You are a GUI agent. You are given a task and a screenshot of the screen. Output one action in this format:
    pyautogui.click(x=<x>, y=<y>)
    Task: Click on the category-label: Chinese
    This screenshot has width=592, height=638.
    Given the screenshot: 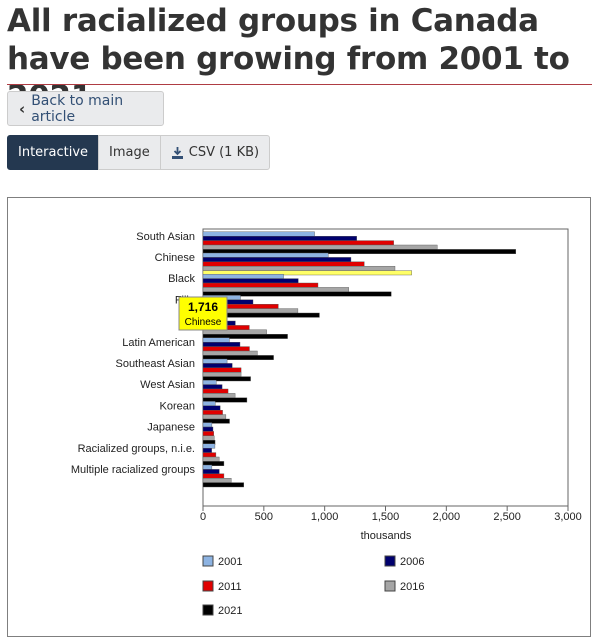 What is the action you would take?
    pyautogui.click(x=175, y=258)
    